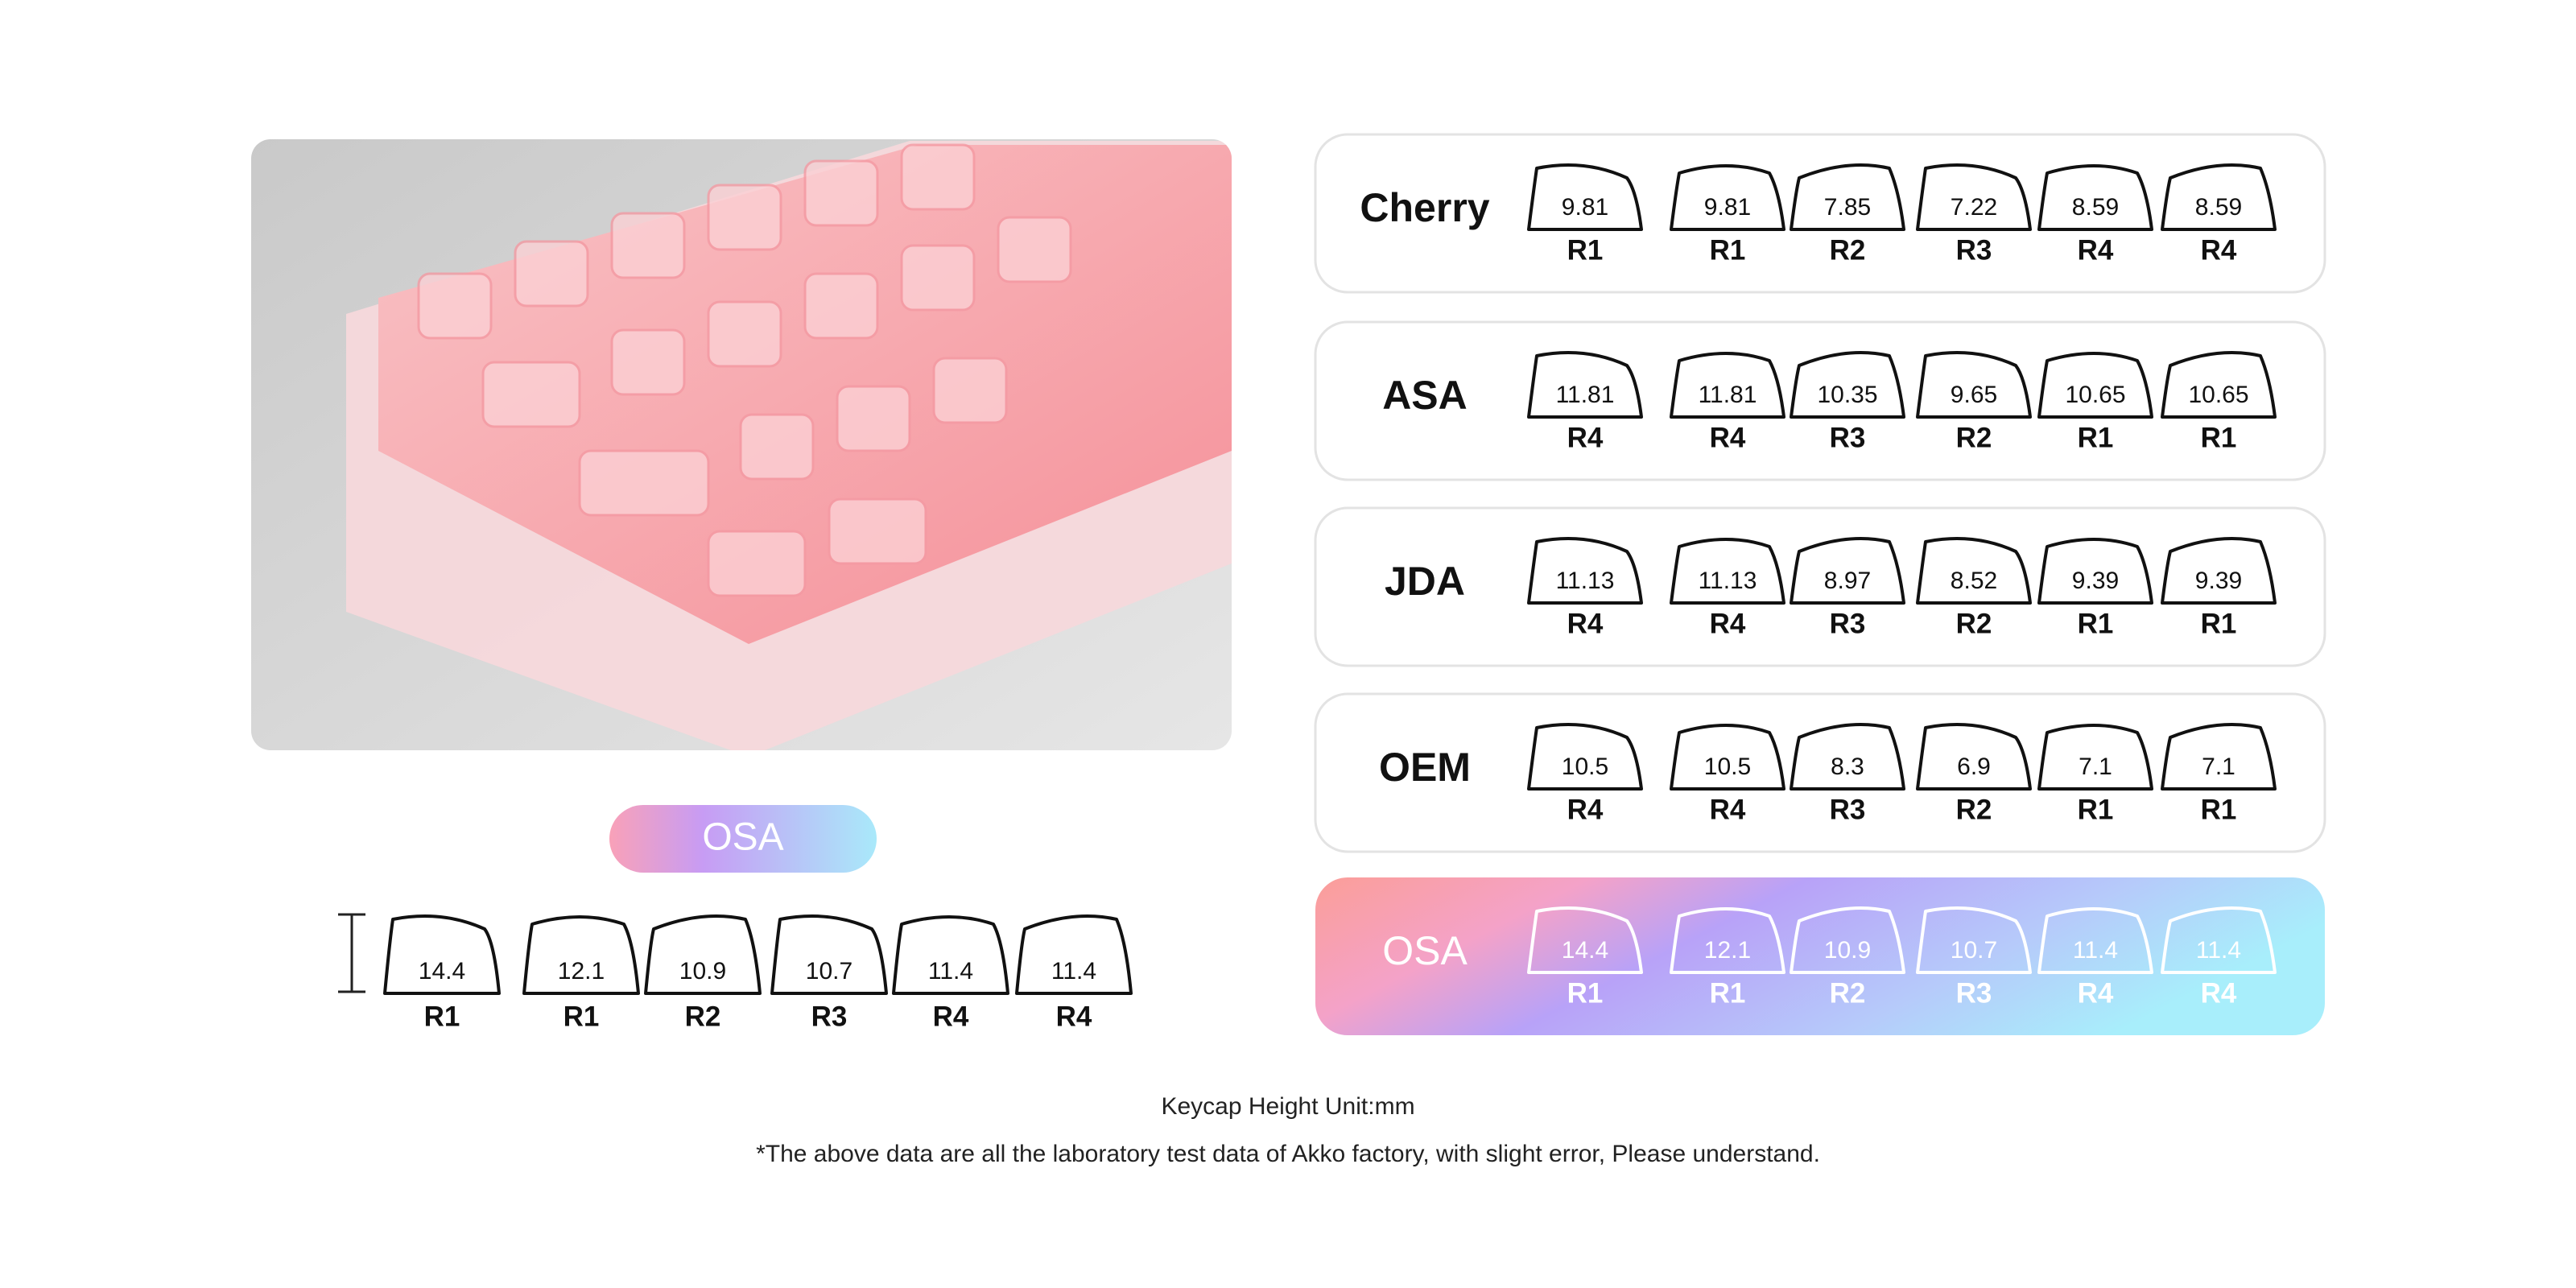 The image size is (2576, 1288). What do you see at coordinates (1425, 950) in the screenshot?
I see `profile-name: OSA` at bounding box center [1425, 950].